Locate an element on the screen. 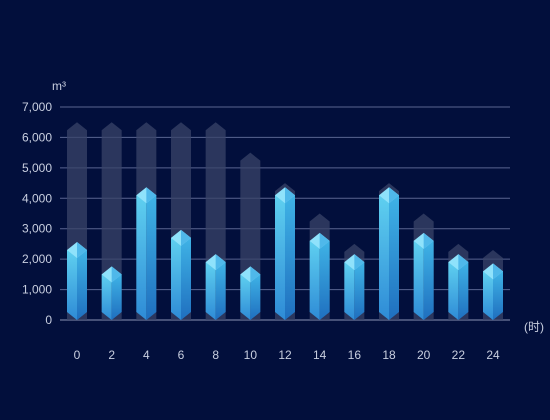  x-axis-ticks: 0 2 4 6 8 10 12 14 16 18 20 22 24 is located at coordinates (287, 355).